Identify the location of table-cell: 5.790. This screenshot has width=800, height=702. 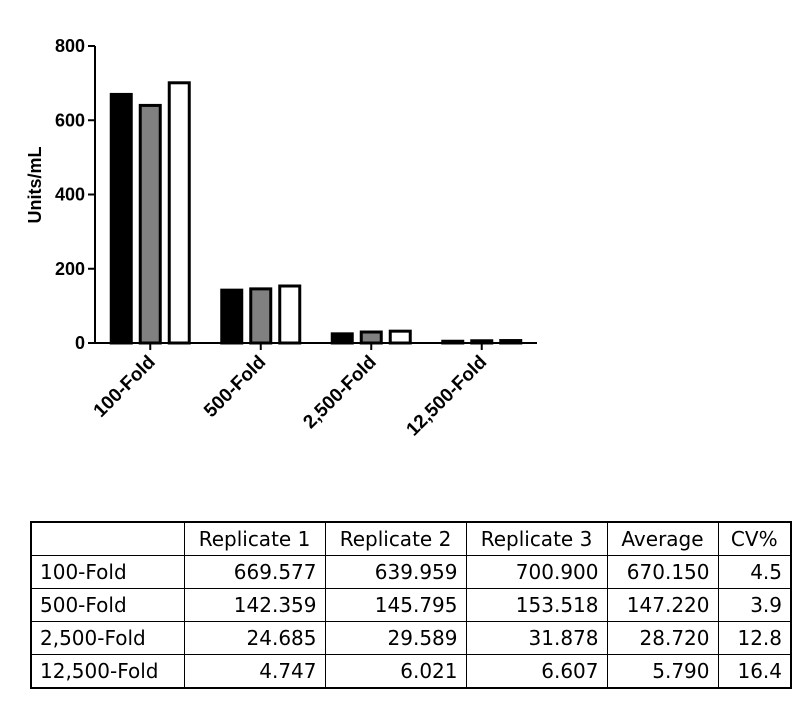
(662, 671).